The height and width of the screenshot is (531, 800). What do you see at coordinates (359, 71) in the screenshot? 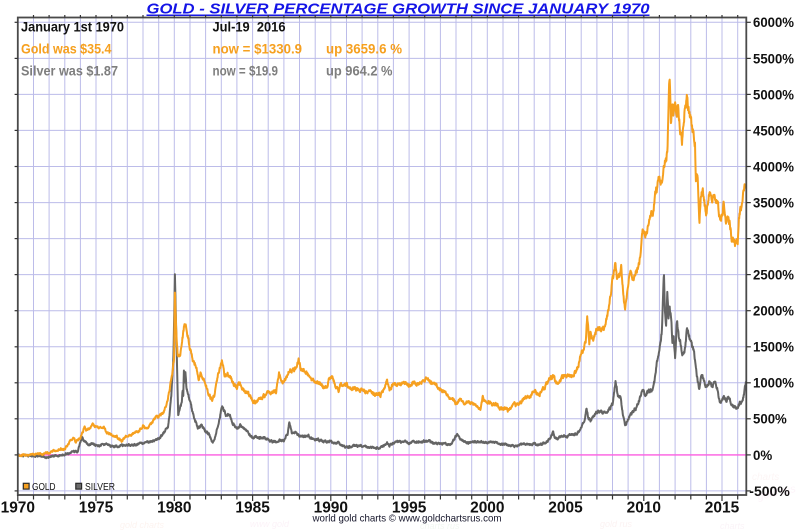
I see `svg-text: up 964.2 %` at bounding box center [359, 71].